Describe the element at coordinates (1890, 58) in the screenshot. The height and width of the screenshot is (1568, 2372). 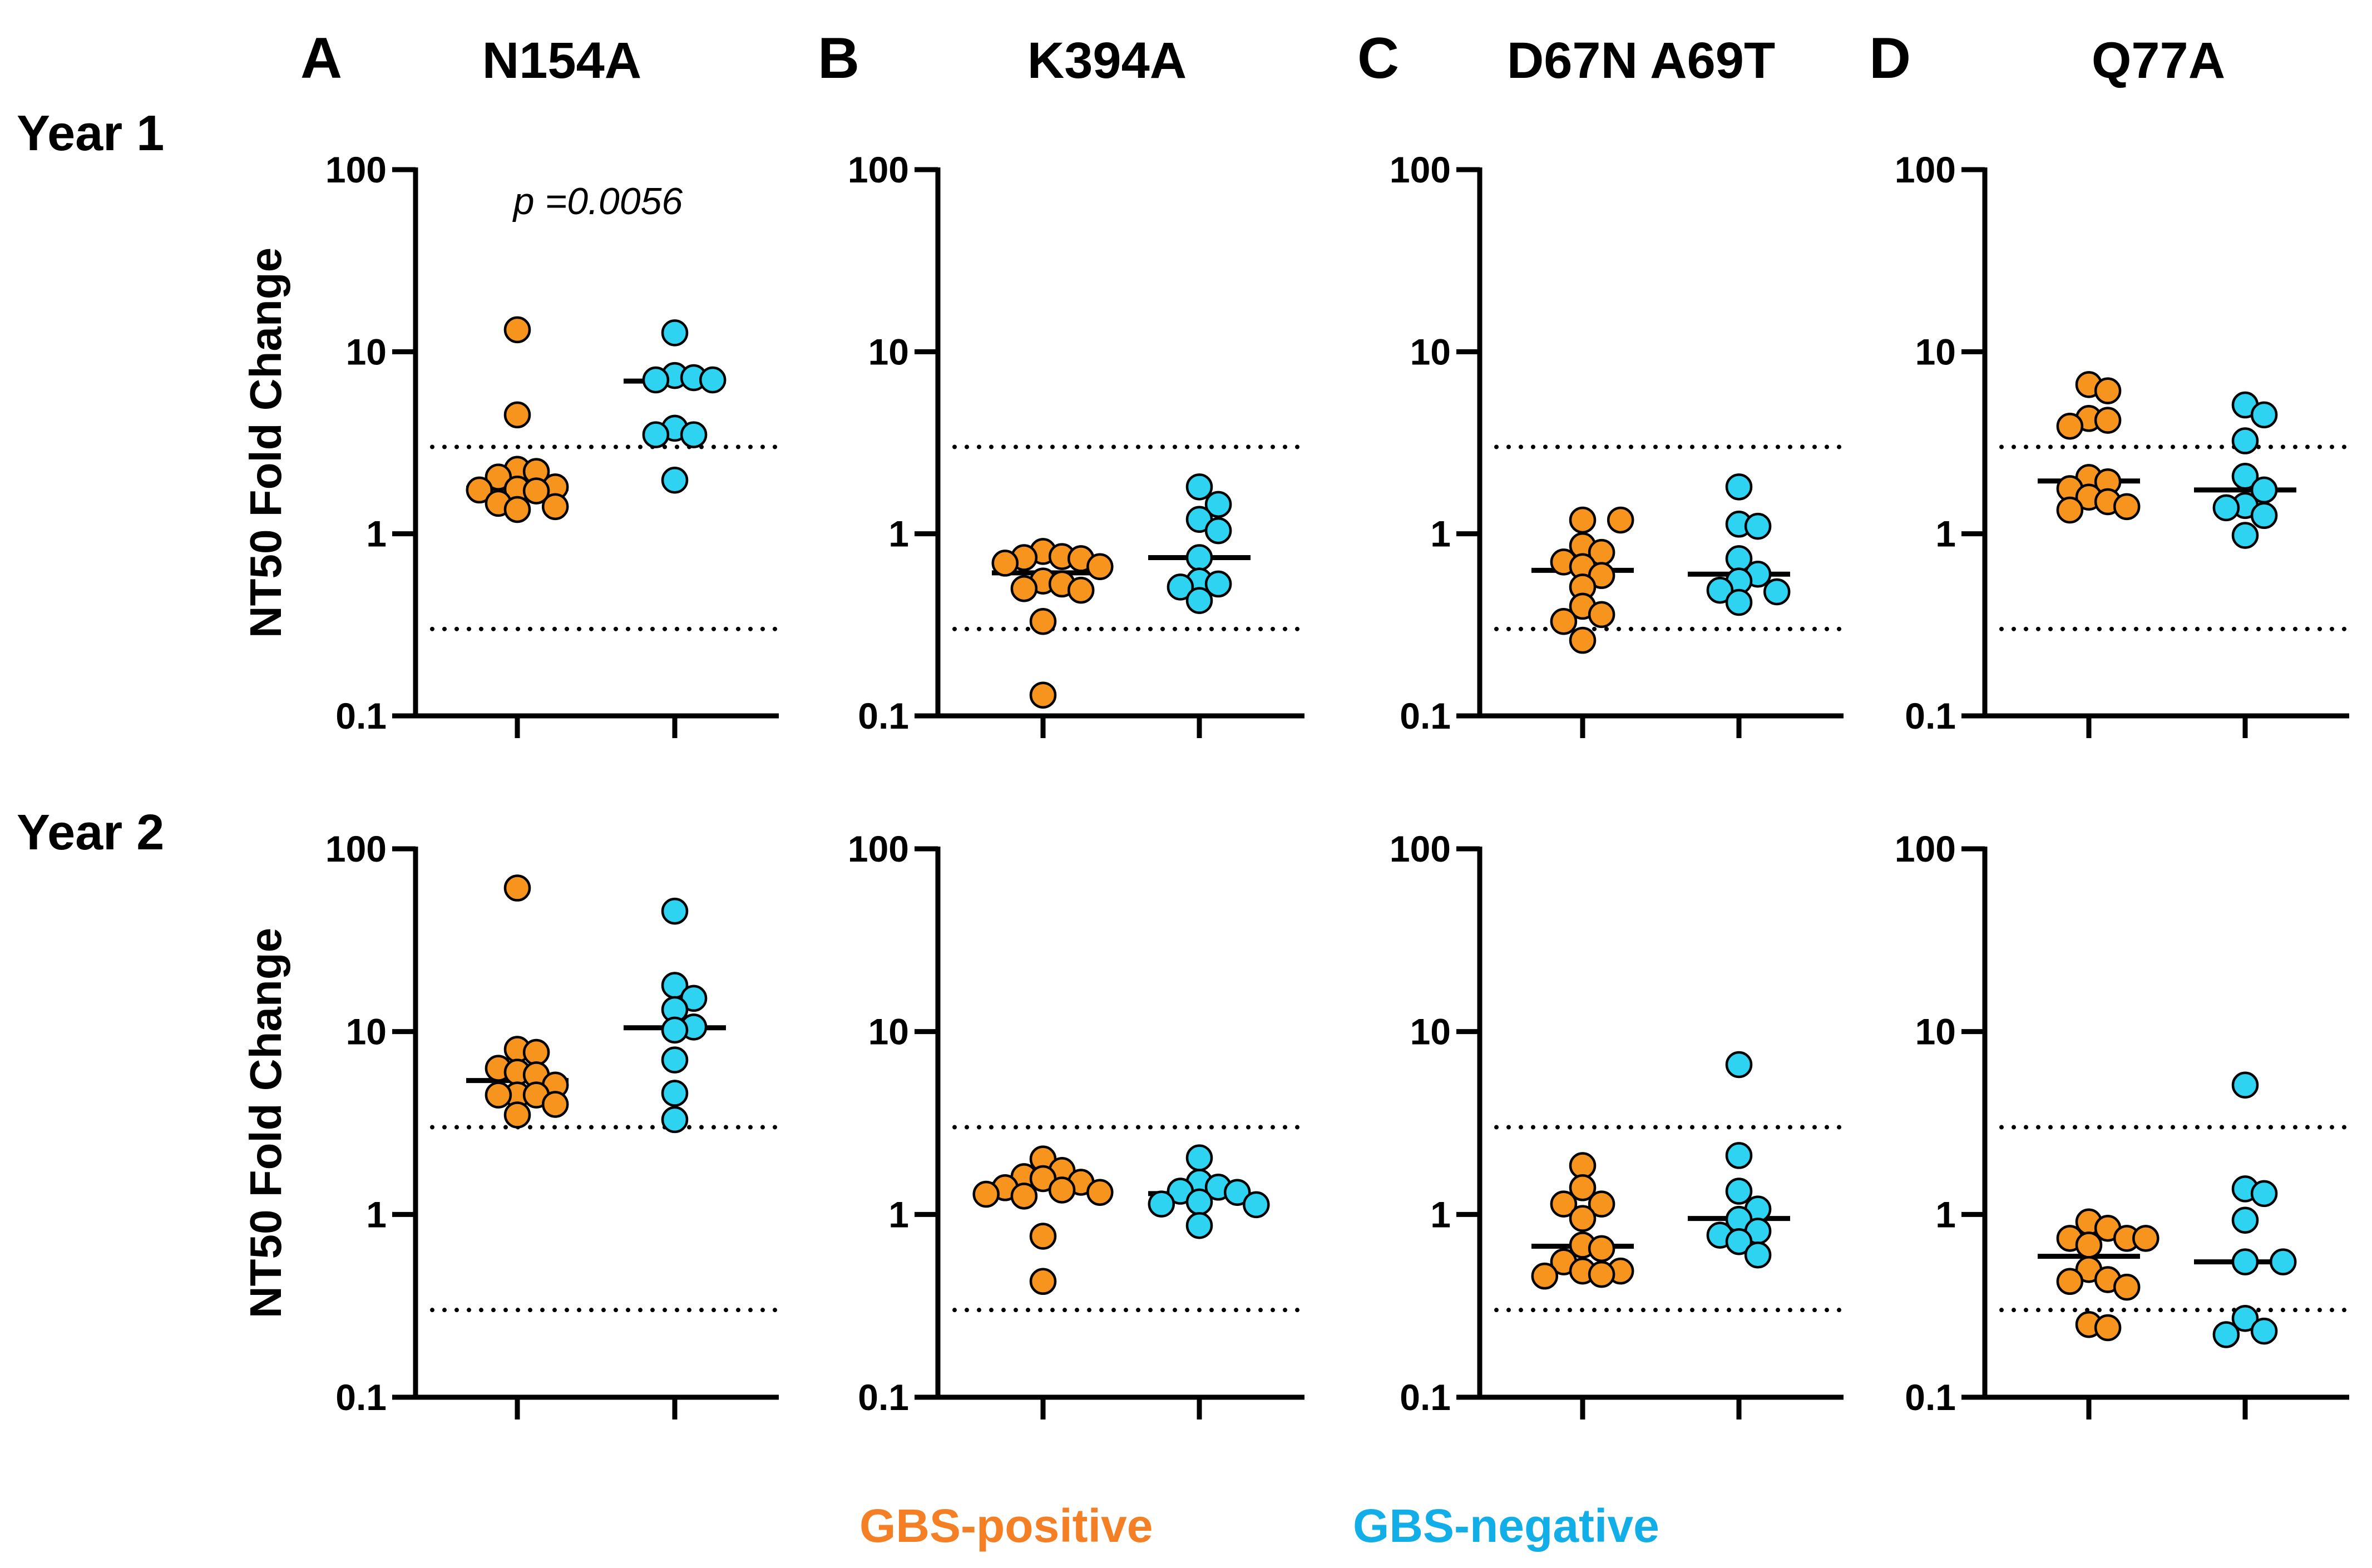
I see `panel-letter-d: D` at that location.